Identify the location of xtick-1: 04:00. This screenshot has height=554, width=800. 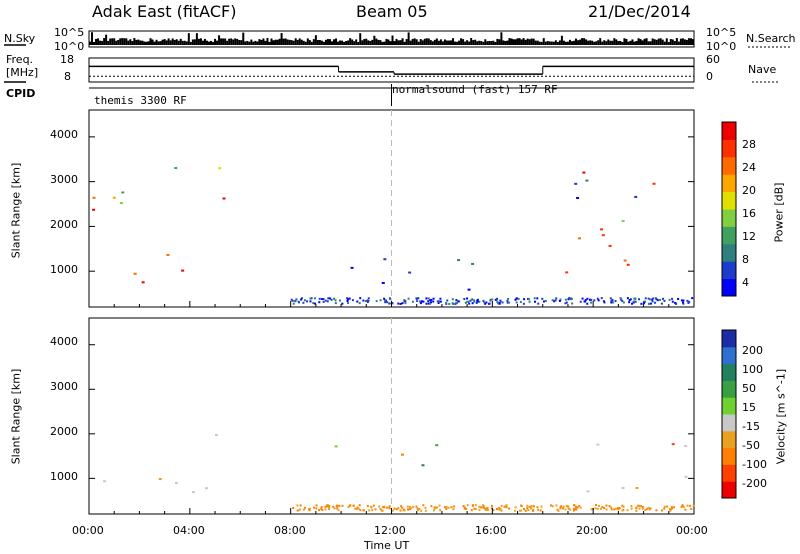
(189, 530).